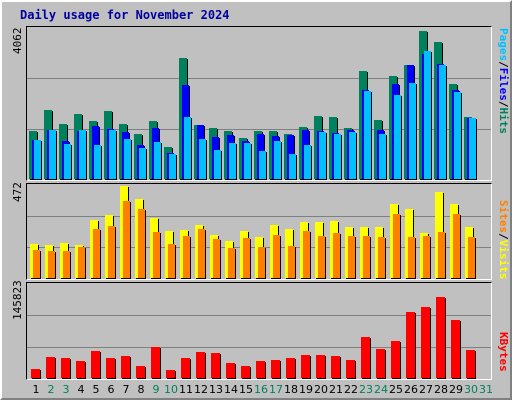 This screenshot has width=512, height=400. I want to click on x-tick-label: 1, so click(36, 389).